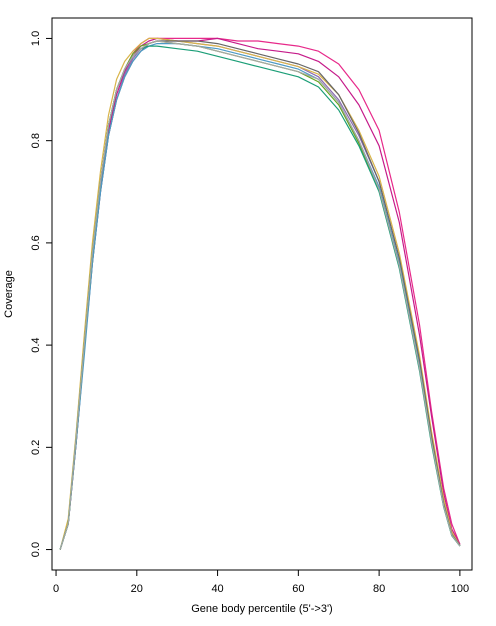 This screenshot has width=496, height=626. I want to click on x-tick-label: 20, so click(137, 589).